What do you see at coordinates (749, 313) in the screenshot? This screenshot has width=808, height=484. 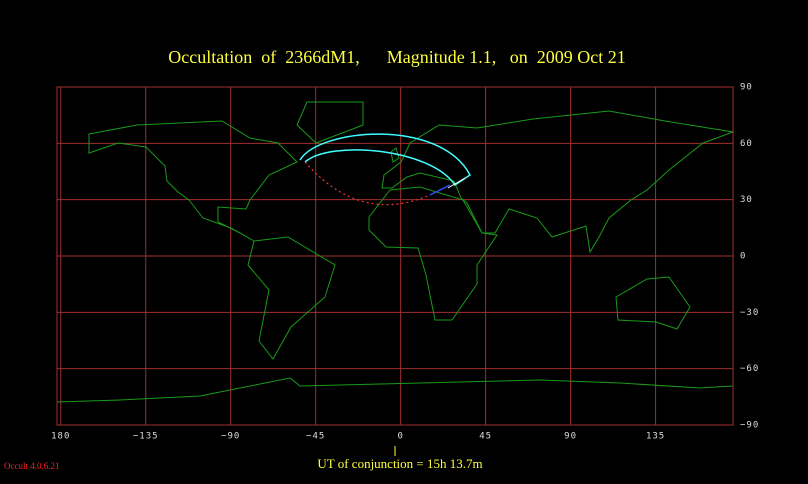 I see `y-tick-label: −30` at bounding box center [749, 313].